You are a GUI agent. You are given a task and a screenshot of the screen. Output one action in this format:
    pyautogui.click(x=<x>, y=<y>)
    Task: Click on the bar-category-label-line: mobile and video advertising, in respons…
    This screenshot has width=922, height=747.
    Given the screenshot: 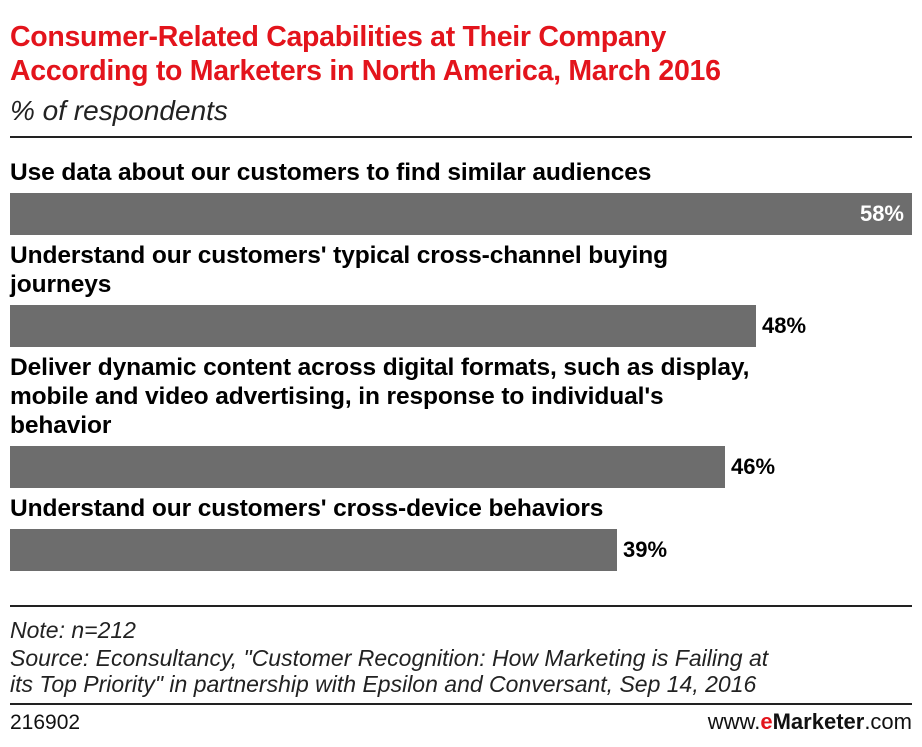 What is the action you would take?
    pyautogui.click(x=337, y=396)
    